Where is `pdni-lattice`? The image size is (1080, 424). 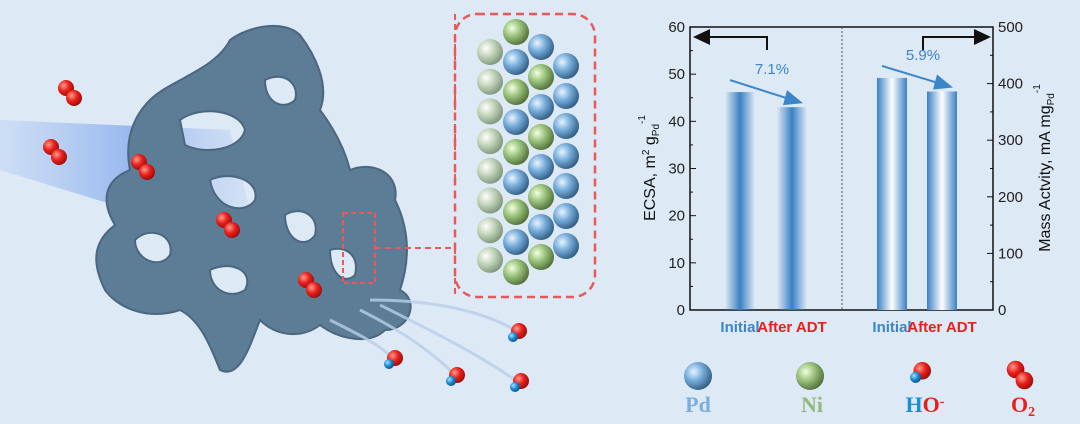 pdni-lattice is located at coordinates (528, 152).